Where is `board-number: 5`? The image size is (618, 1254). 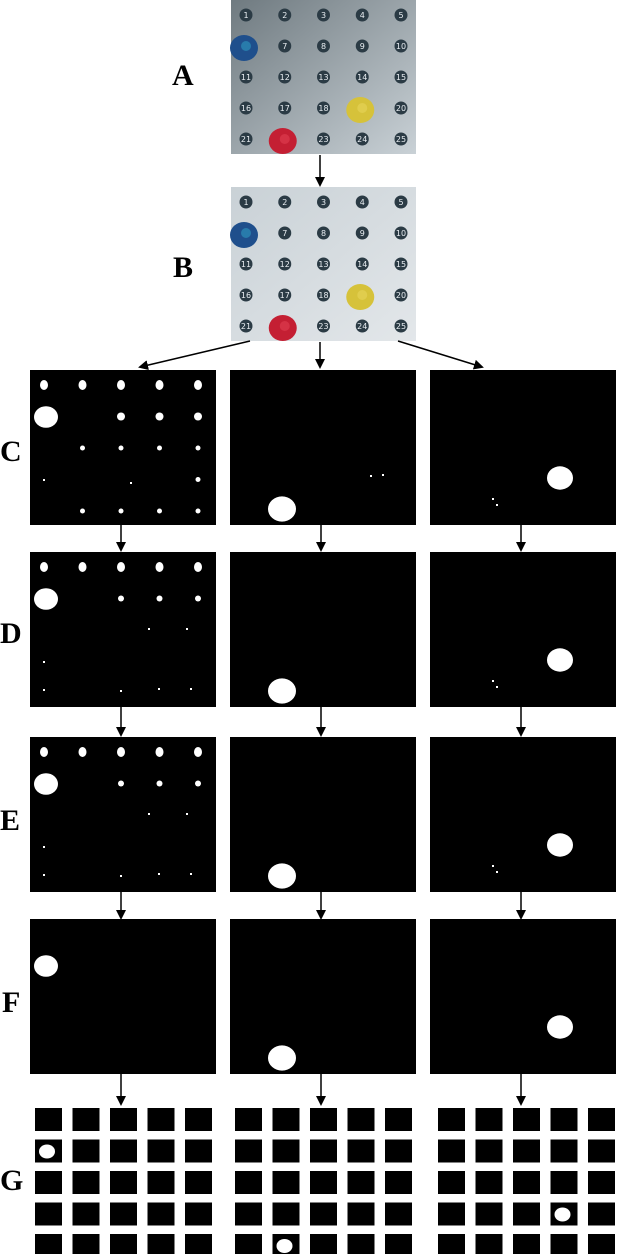
board-number: 5 is located at coordinates (400, 202).